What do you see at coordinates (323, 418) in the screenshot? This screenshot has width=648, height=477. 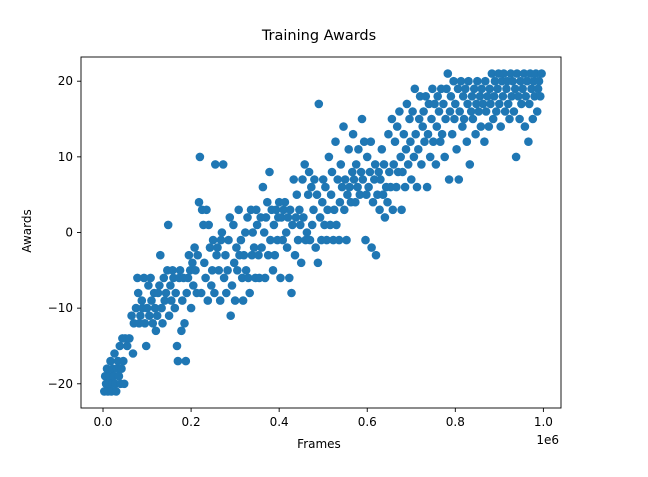 I see `x-axis-ticks: 0.0 0.2 0.4 0.6 0.8 1.0` at bounding box center [323, 418].